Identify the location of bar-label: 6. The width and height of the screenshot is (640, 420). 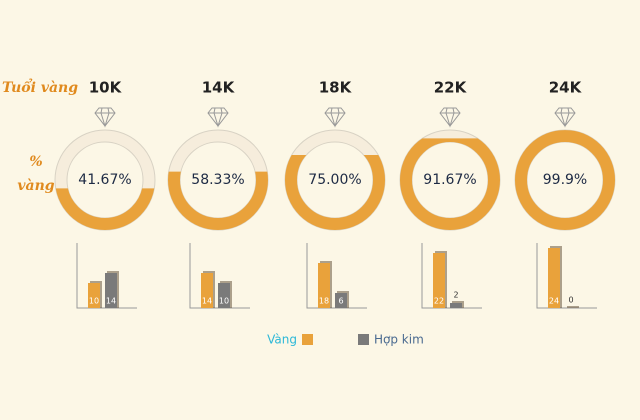
(340, 301).